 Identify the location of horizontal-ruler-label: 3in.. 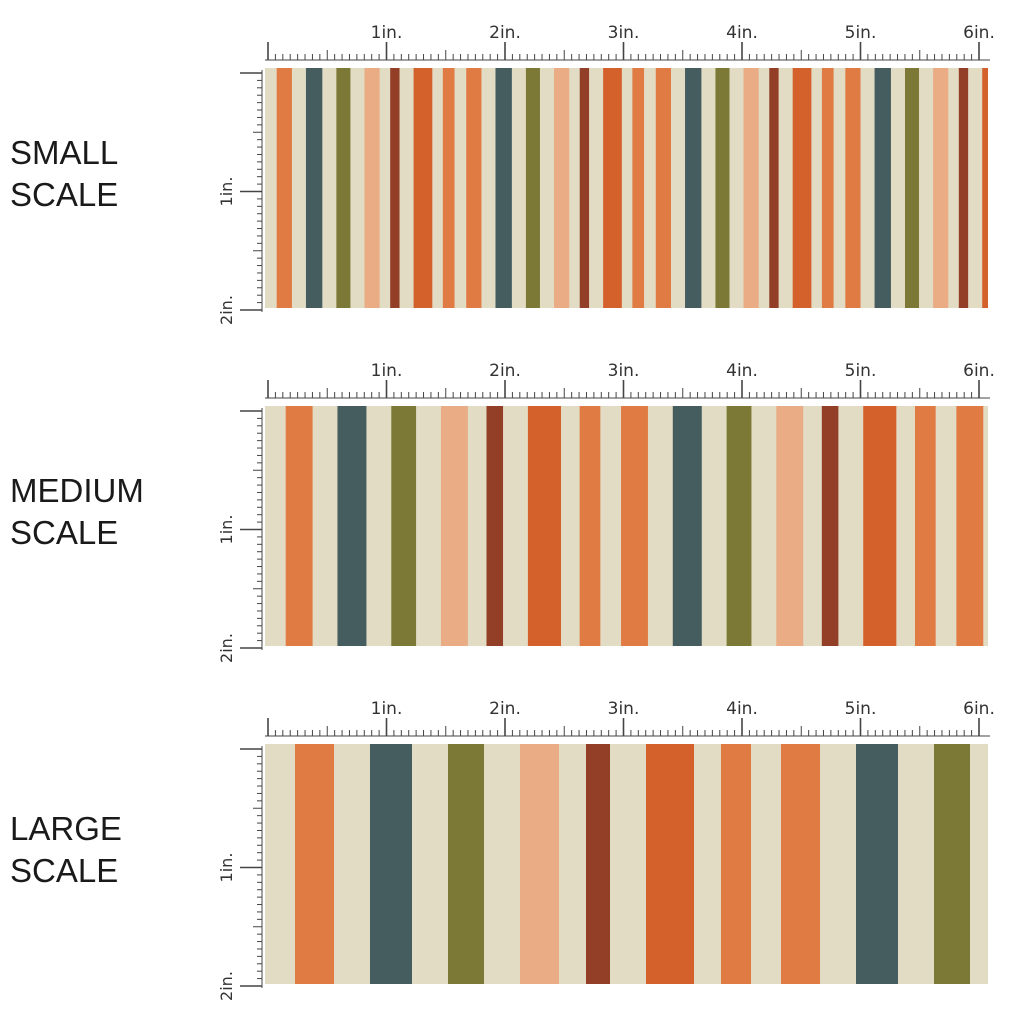
(624, 709).